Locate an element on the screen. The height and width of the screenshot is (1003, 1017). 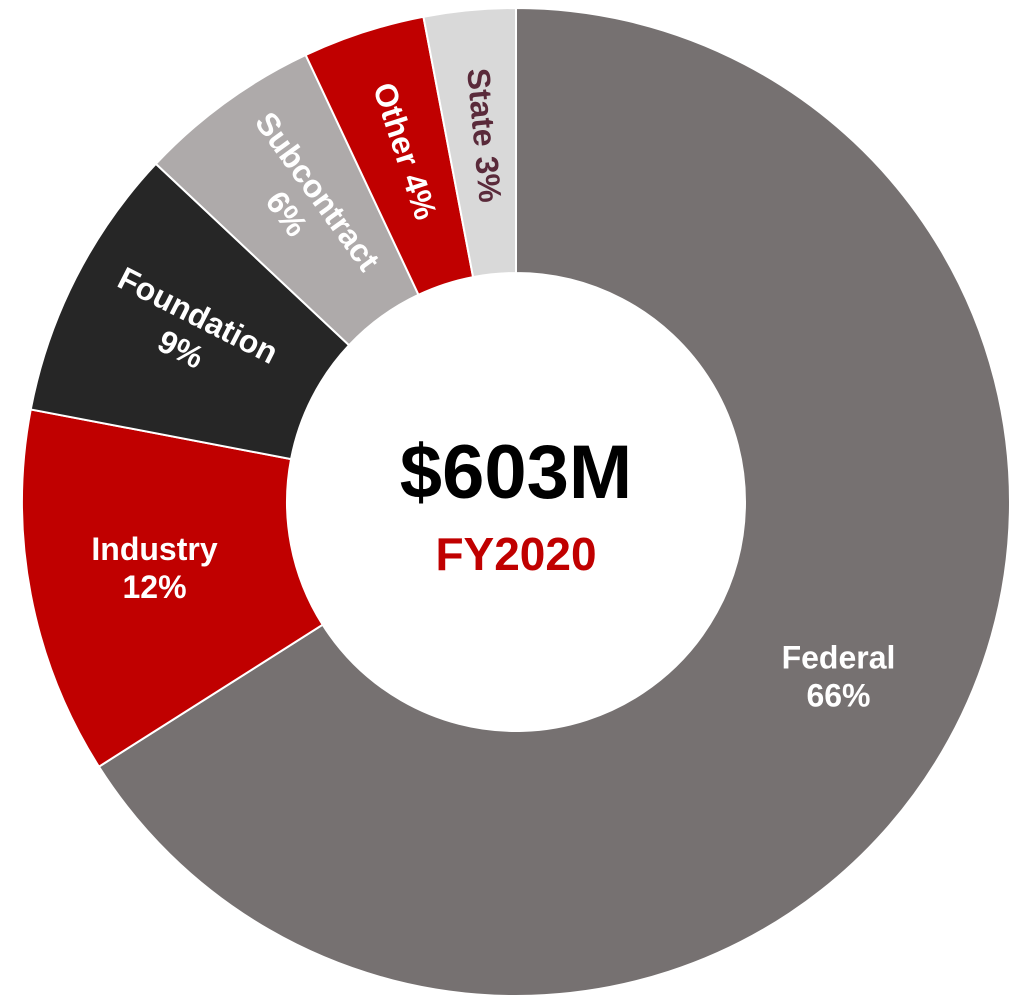
value-label: 66% is located at coordinates (838, 696).